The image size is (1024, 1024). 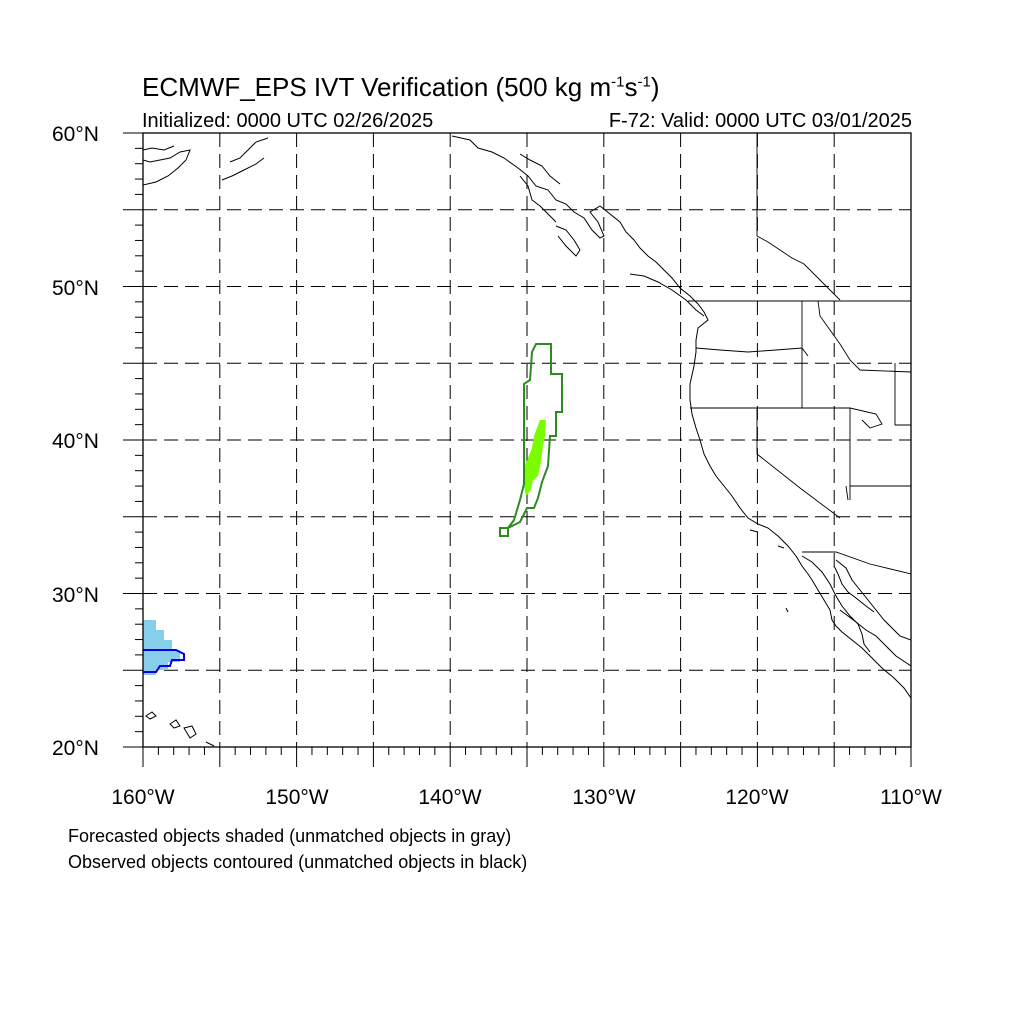 I want to click on forecast-object-green, so click(x=535, y=458).